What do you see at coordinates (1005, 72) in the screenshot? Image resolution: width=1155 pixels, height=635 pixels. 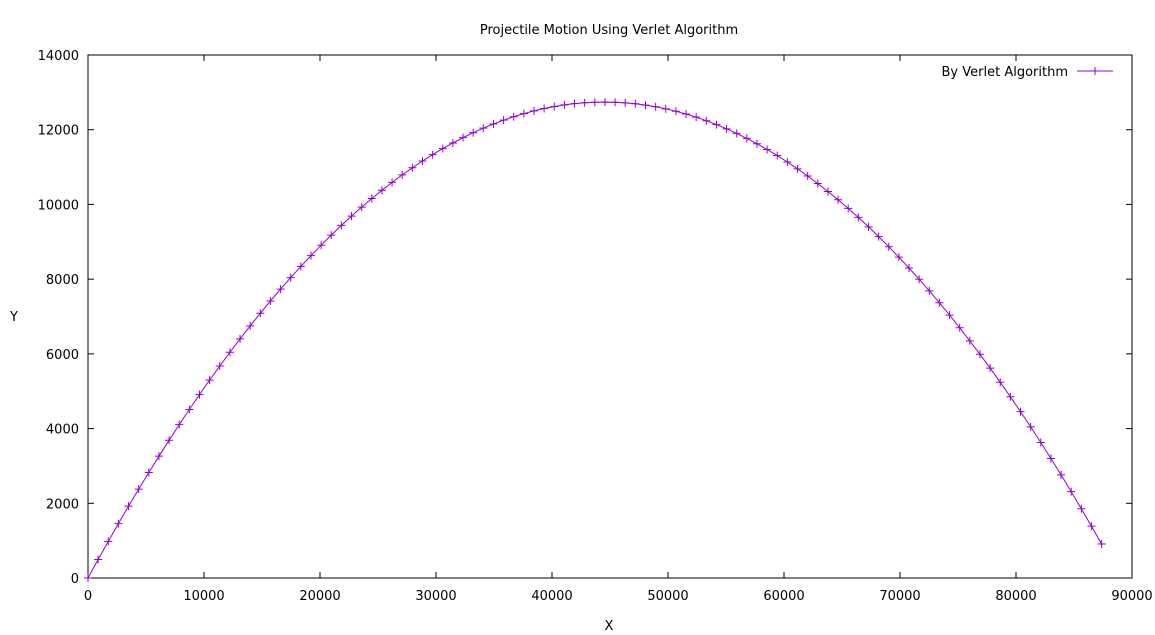 I see `legend-label: By Verlet Algorithm` at bounding box center [1005, 72].